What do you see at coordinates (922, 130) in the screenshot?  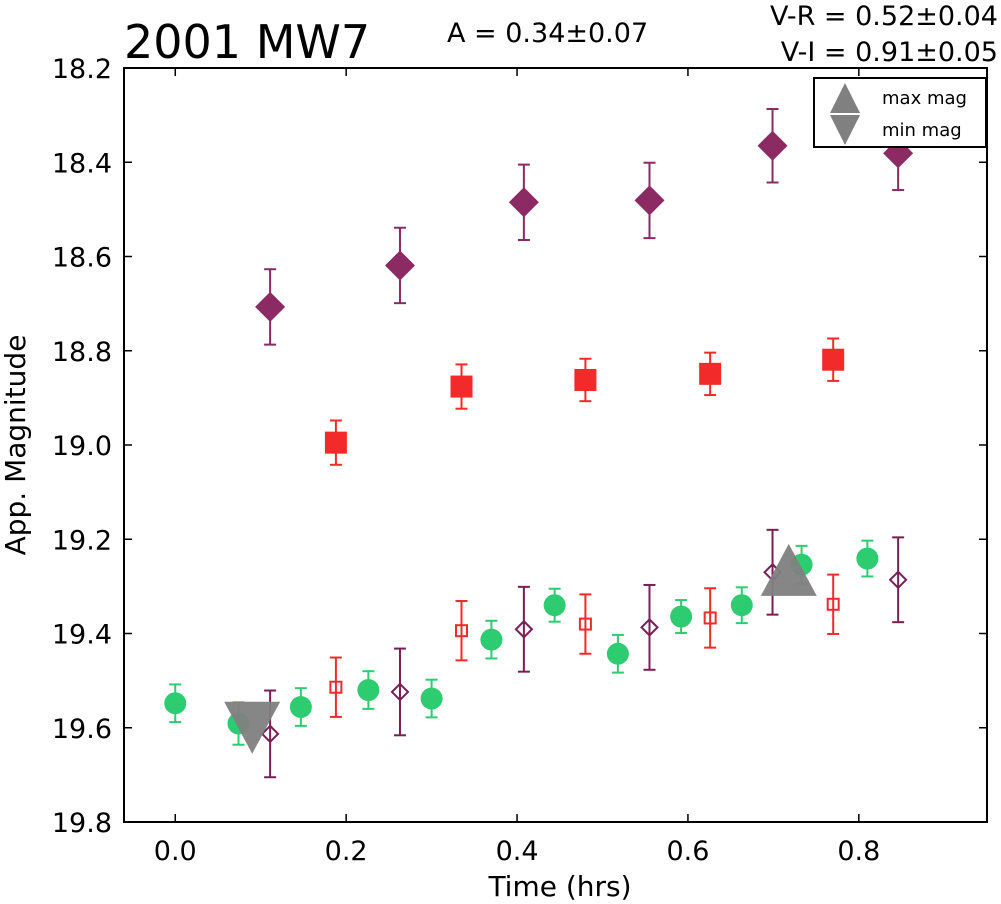 I see `legend-label-min: min mag` at bounding box center [922, 130].